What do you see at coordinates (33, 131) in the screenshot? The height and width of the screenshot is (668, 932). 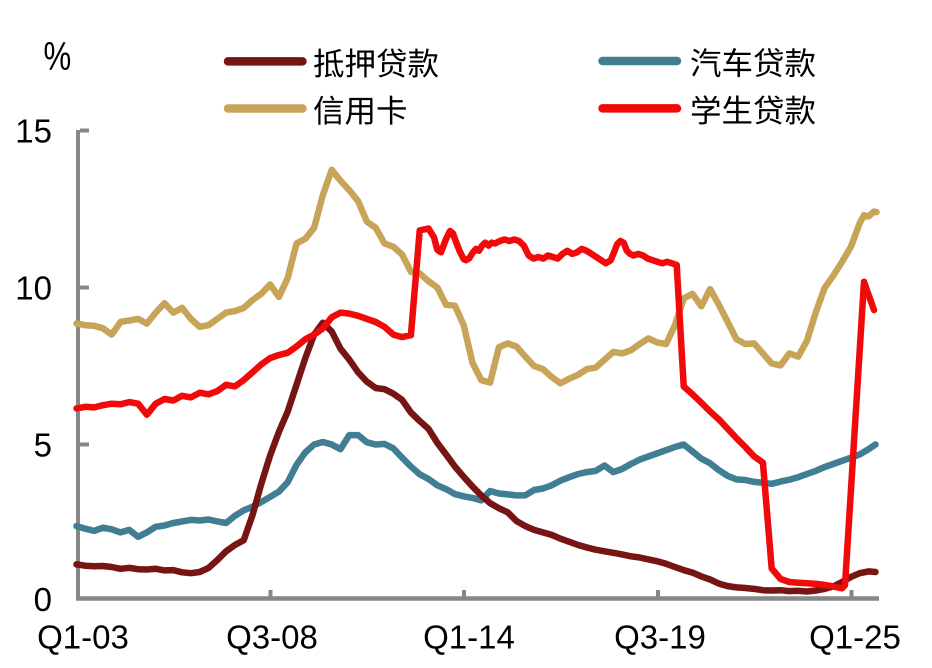 I see `svg-text: 15` at bounding box center [33, 131].